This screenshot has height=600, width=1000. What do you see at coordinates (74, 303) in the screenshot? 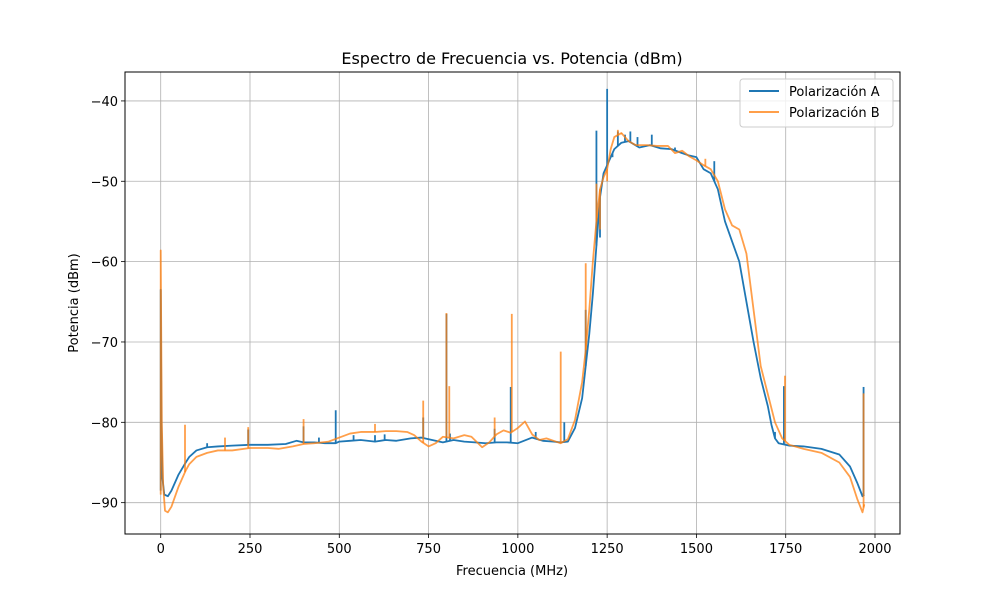
I see `y-axis-label: Potencia (dBm)` at bounding box center [74, 303].